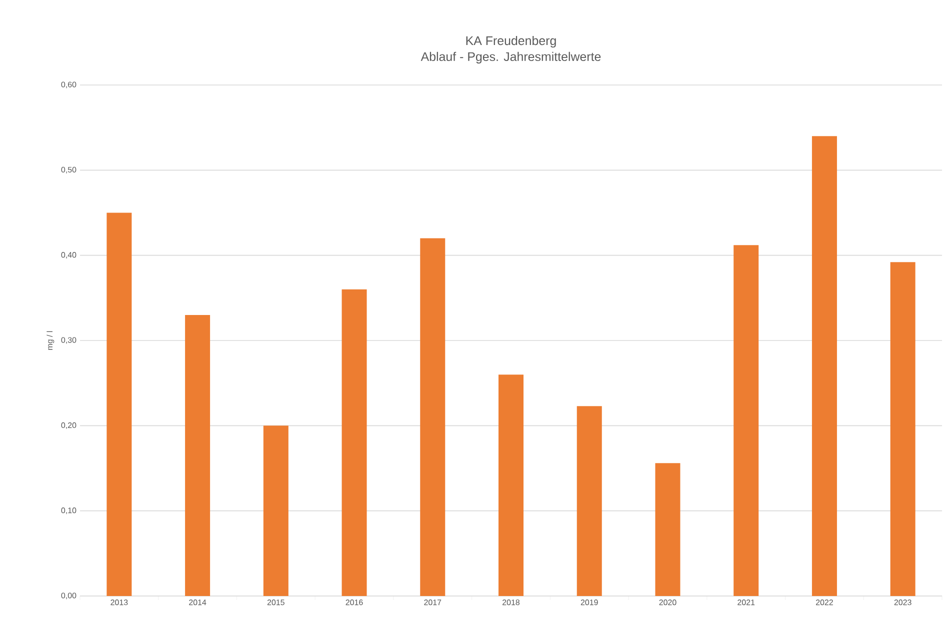  Describe the element at coordinates (511, 42) in the screenshot. I see `chart-title: KA Freudenberg` at that location.